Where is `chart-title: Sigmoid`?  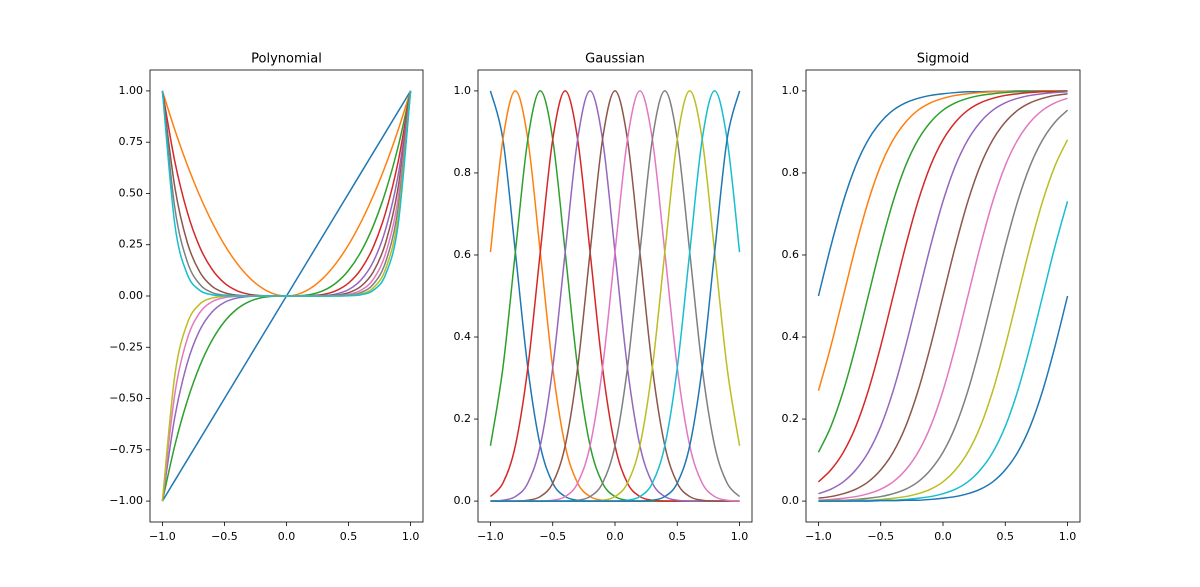 chart-title: Sigmoid is located at coordinates (943, 59).